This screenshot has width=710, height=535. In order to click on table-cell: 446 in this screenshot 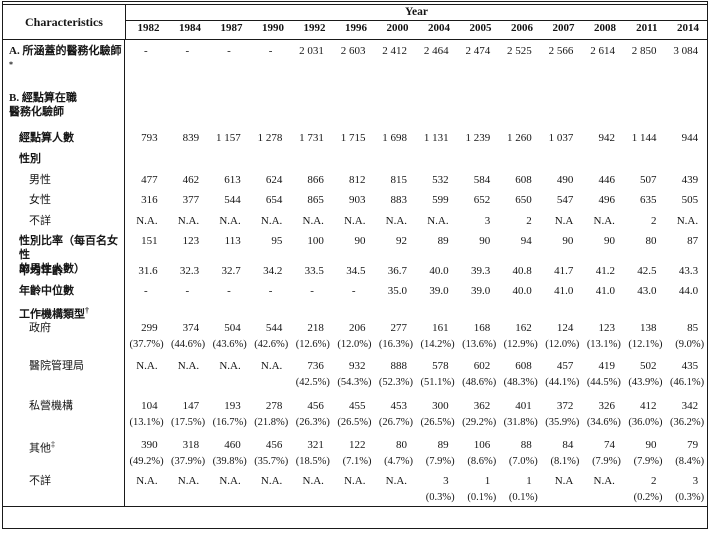, I will do `click(603, 179)`.